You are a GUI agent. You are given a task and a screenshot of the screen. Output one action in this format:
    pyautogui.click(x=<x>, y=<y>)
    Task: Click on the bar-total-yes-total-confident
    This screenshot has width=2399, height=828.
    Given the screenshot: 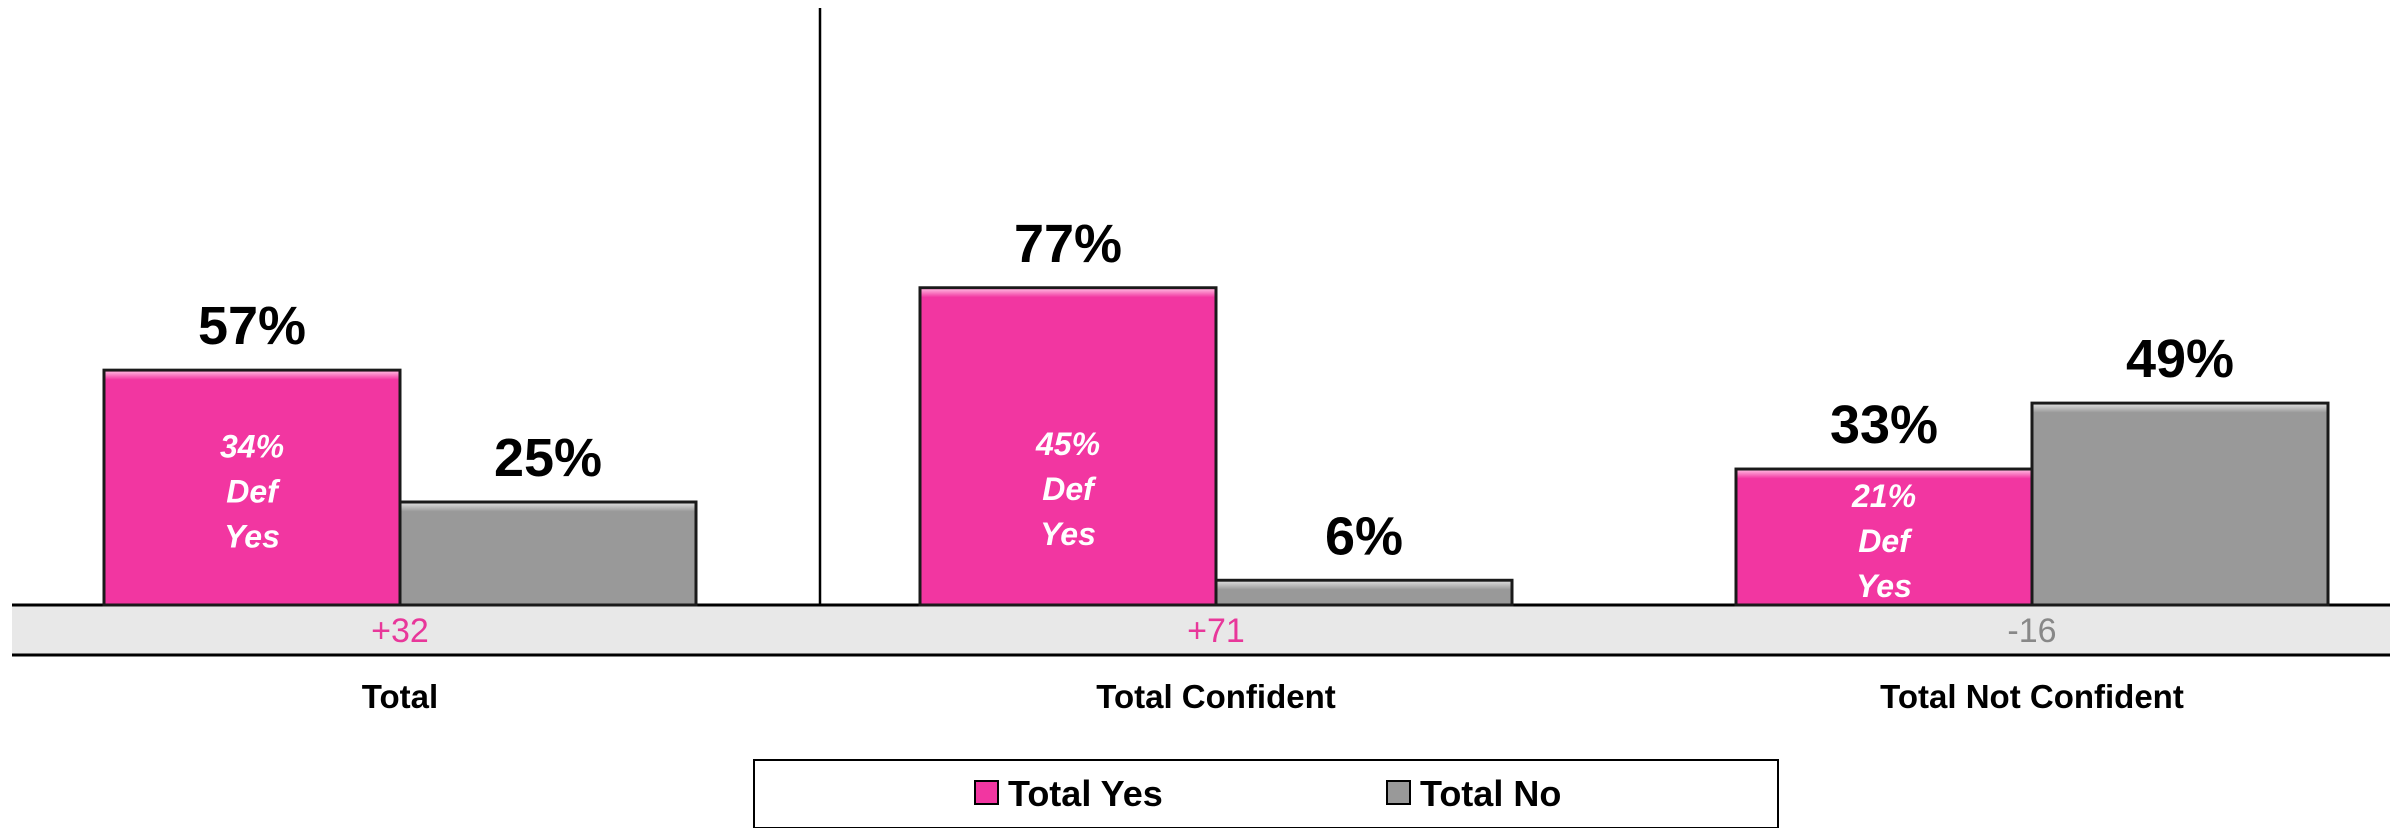 What is the action you would take?
    pyautogui.click(x=1068, y=446)
    